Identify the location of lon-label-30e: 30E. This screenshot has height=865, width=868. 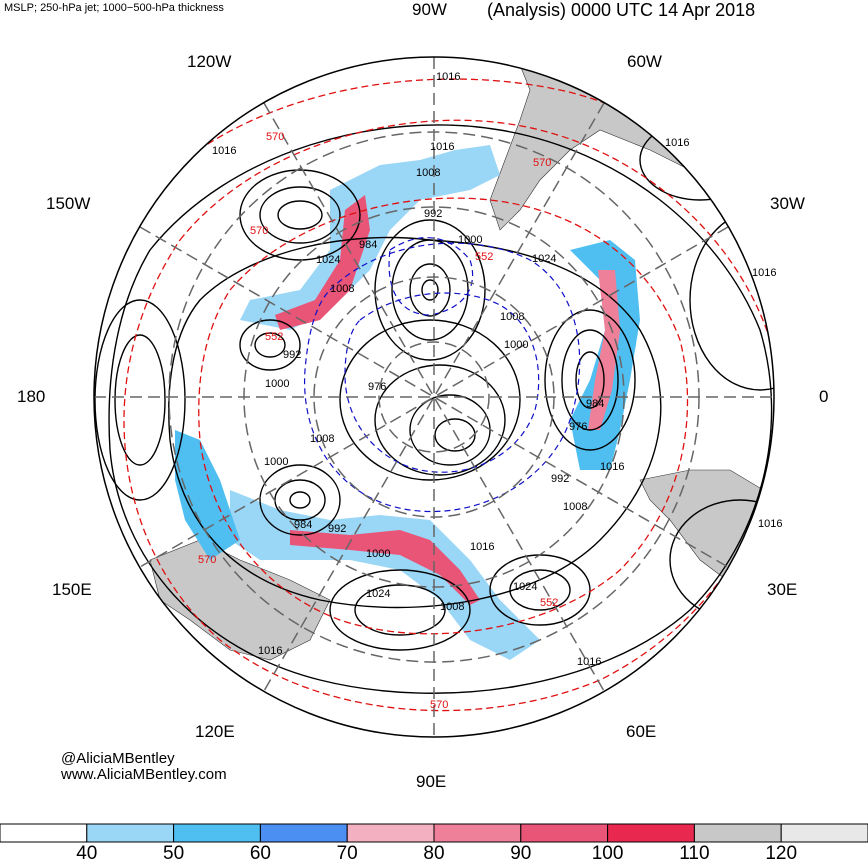
(782, 589).